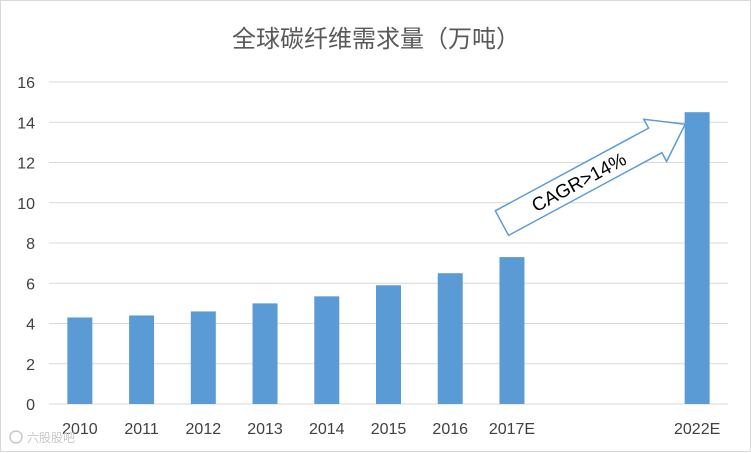  What do you see at coordinates (697, 429) in the screenshot?
I see `x-tick-label: 2022E` at bounding box center [697, 429].